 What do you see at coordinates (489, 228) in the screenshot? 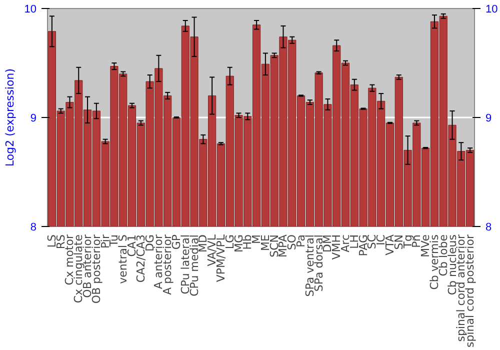
I see `y2-tick-label: 8` at bounding box center [489, 228].